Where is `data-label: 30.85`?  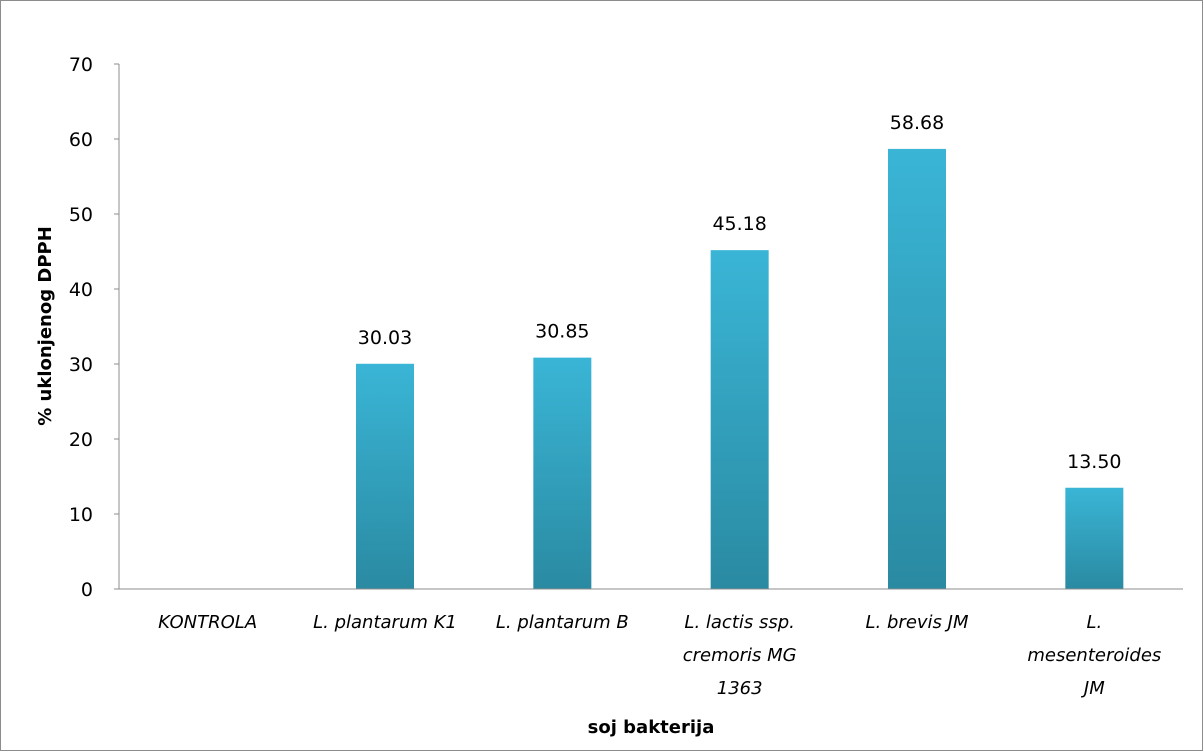
data-label: 30.85 is located at coordinates (562, 332).